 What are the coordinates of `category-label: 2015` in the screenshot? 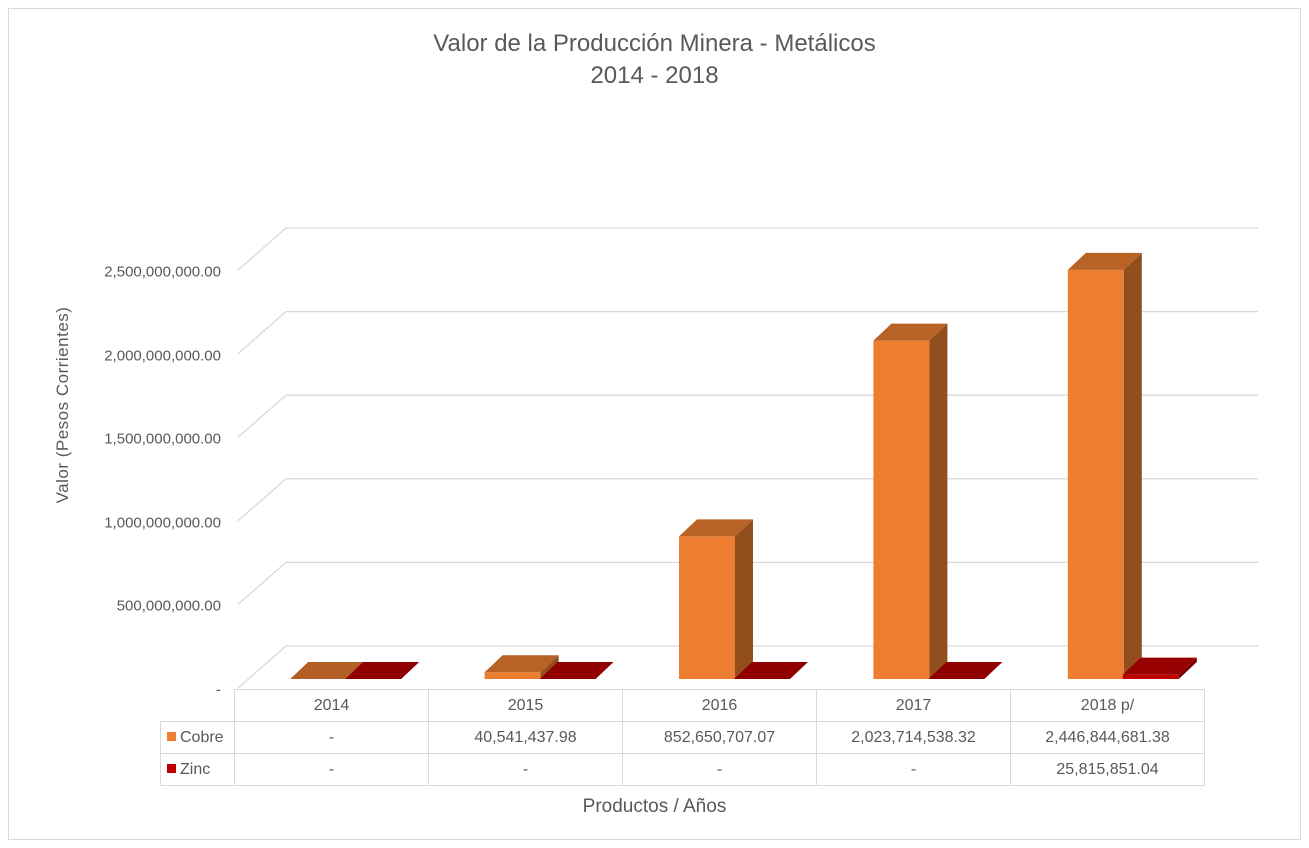 It's located at (525, 705).